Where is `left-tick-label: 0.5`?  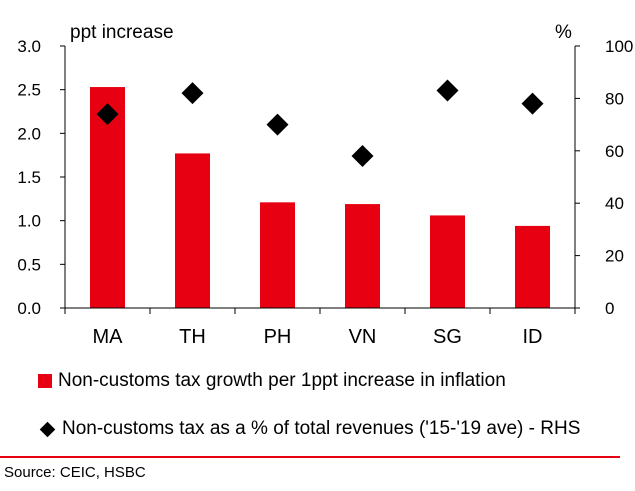
left-tick-label: 0.5 is located at coordinates (29, 264).